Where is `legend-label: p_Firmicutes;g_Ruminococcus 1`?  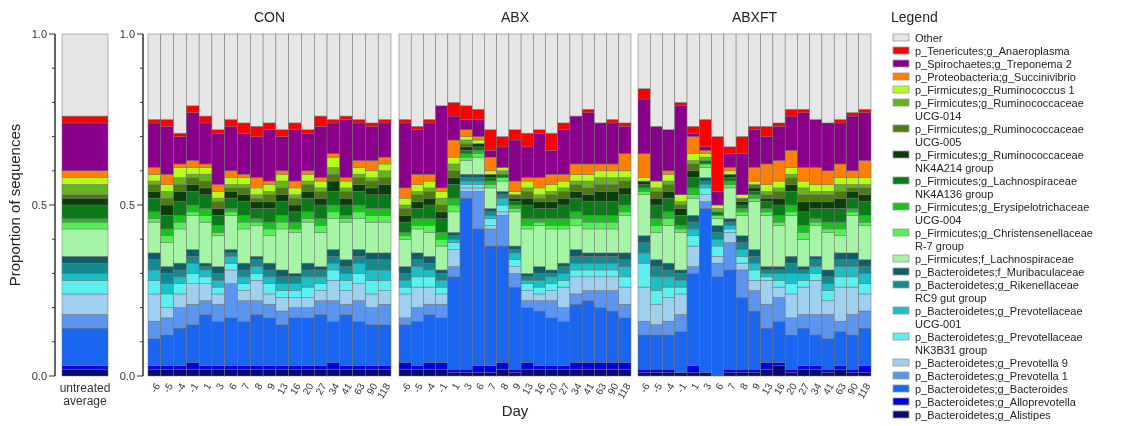
legend-label: p_Firmicutes;g_Ruminococcus 1 is located at coordinates (995, 89).